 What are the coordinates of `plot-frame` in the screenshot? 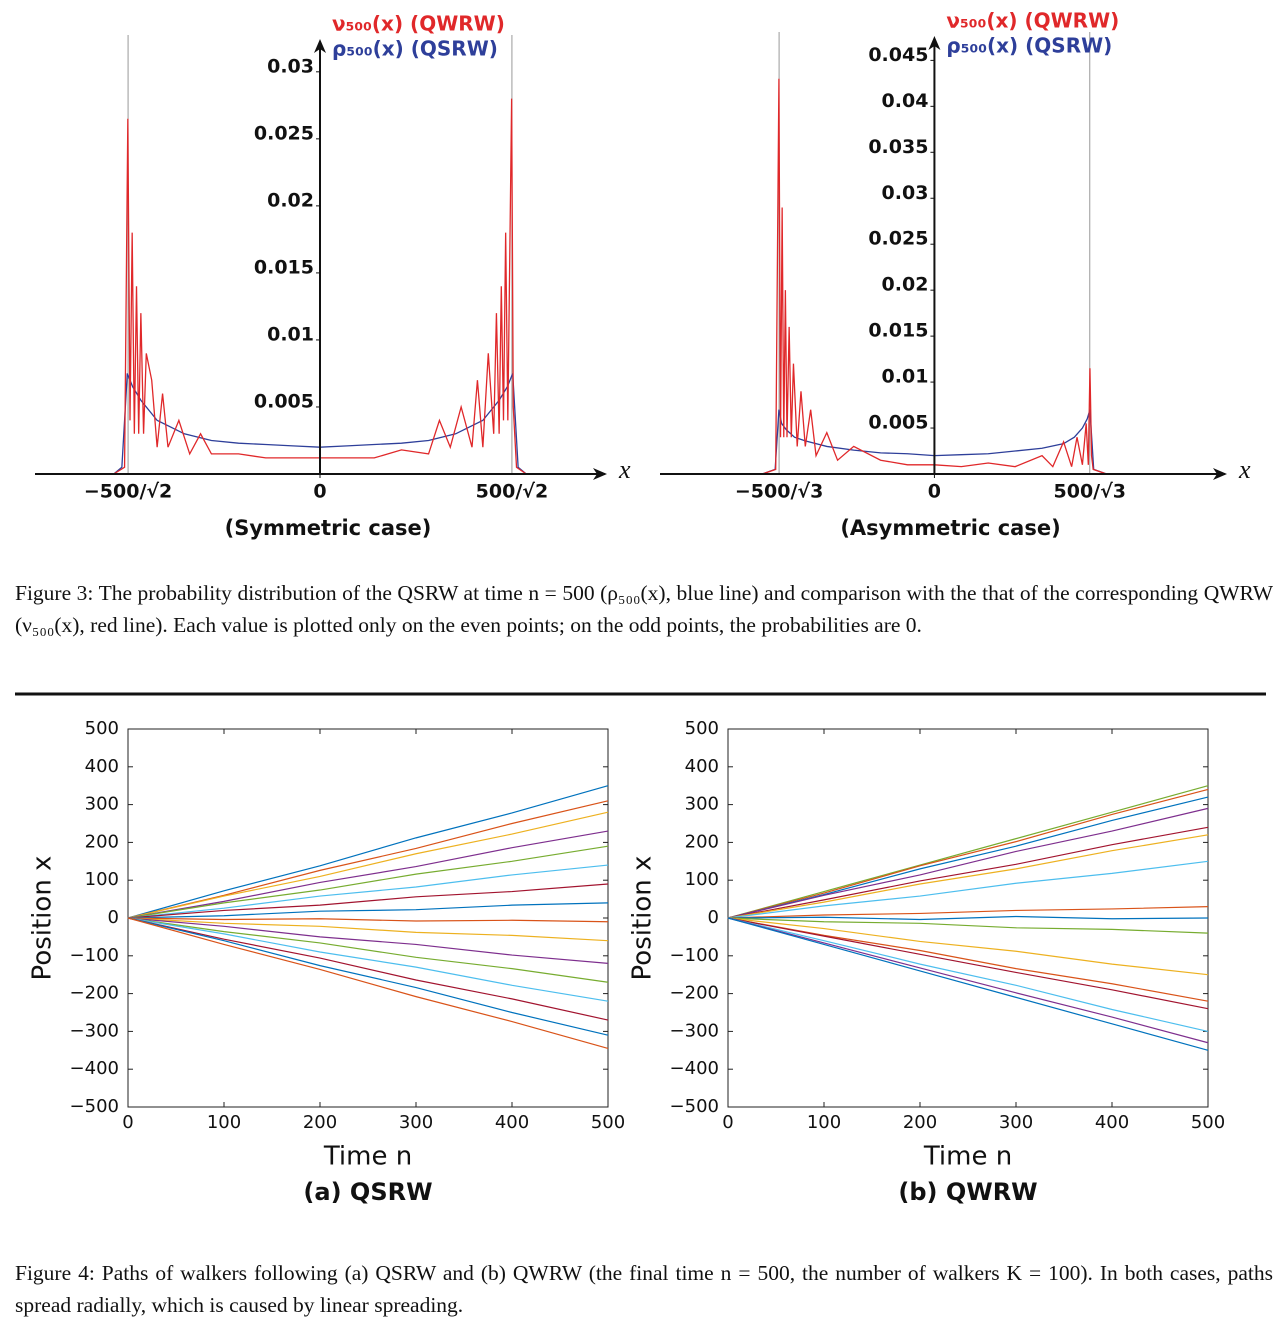 It's located at (368, 918).